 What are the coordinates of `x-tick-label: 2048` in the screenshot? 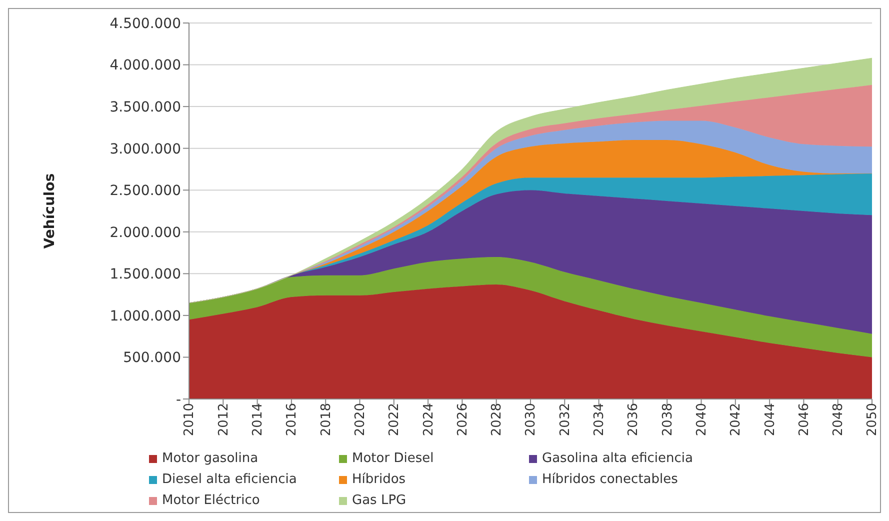 It's located at (838, 419).